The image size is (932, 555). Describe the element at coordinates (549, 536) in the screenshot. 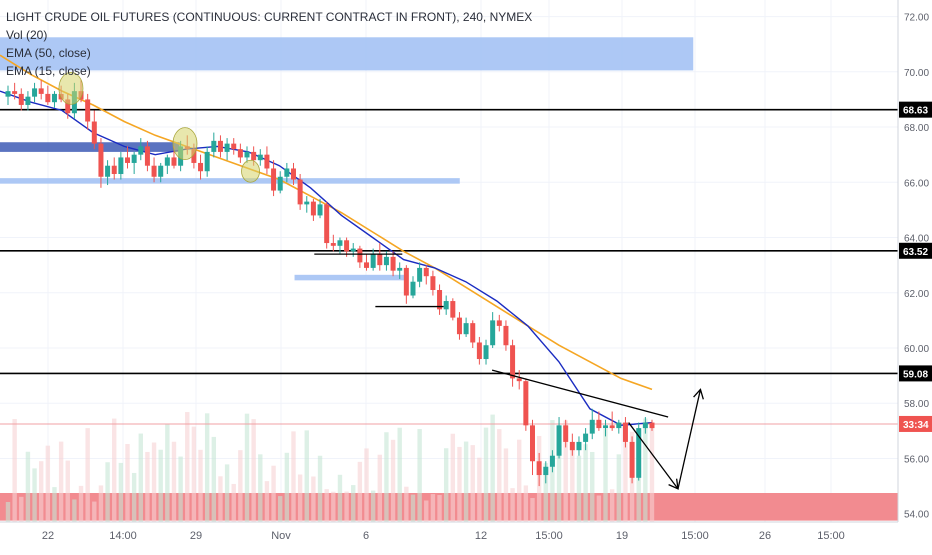

I see `x-tick-label: 15:00` at that location.